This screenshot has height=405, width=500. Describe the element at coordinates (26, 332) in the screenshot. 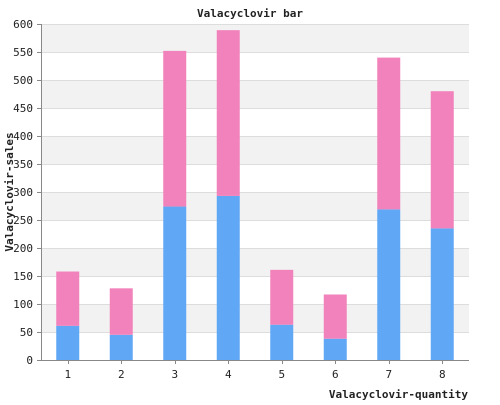

I see `y-tick-label: 50` at that location.